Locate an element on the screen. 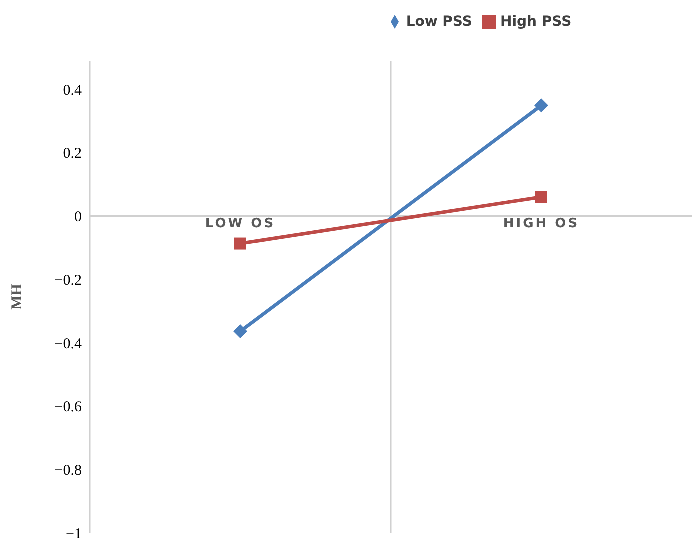  x-tick-label: HIGH OS is located at coordinates (541, 224).